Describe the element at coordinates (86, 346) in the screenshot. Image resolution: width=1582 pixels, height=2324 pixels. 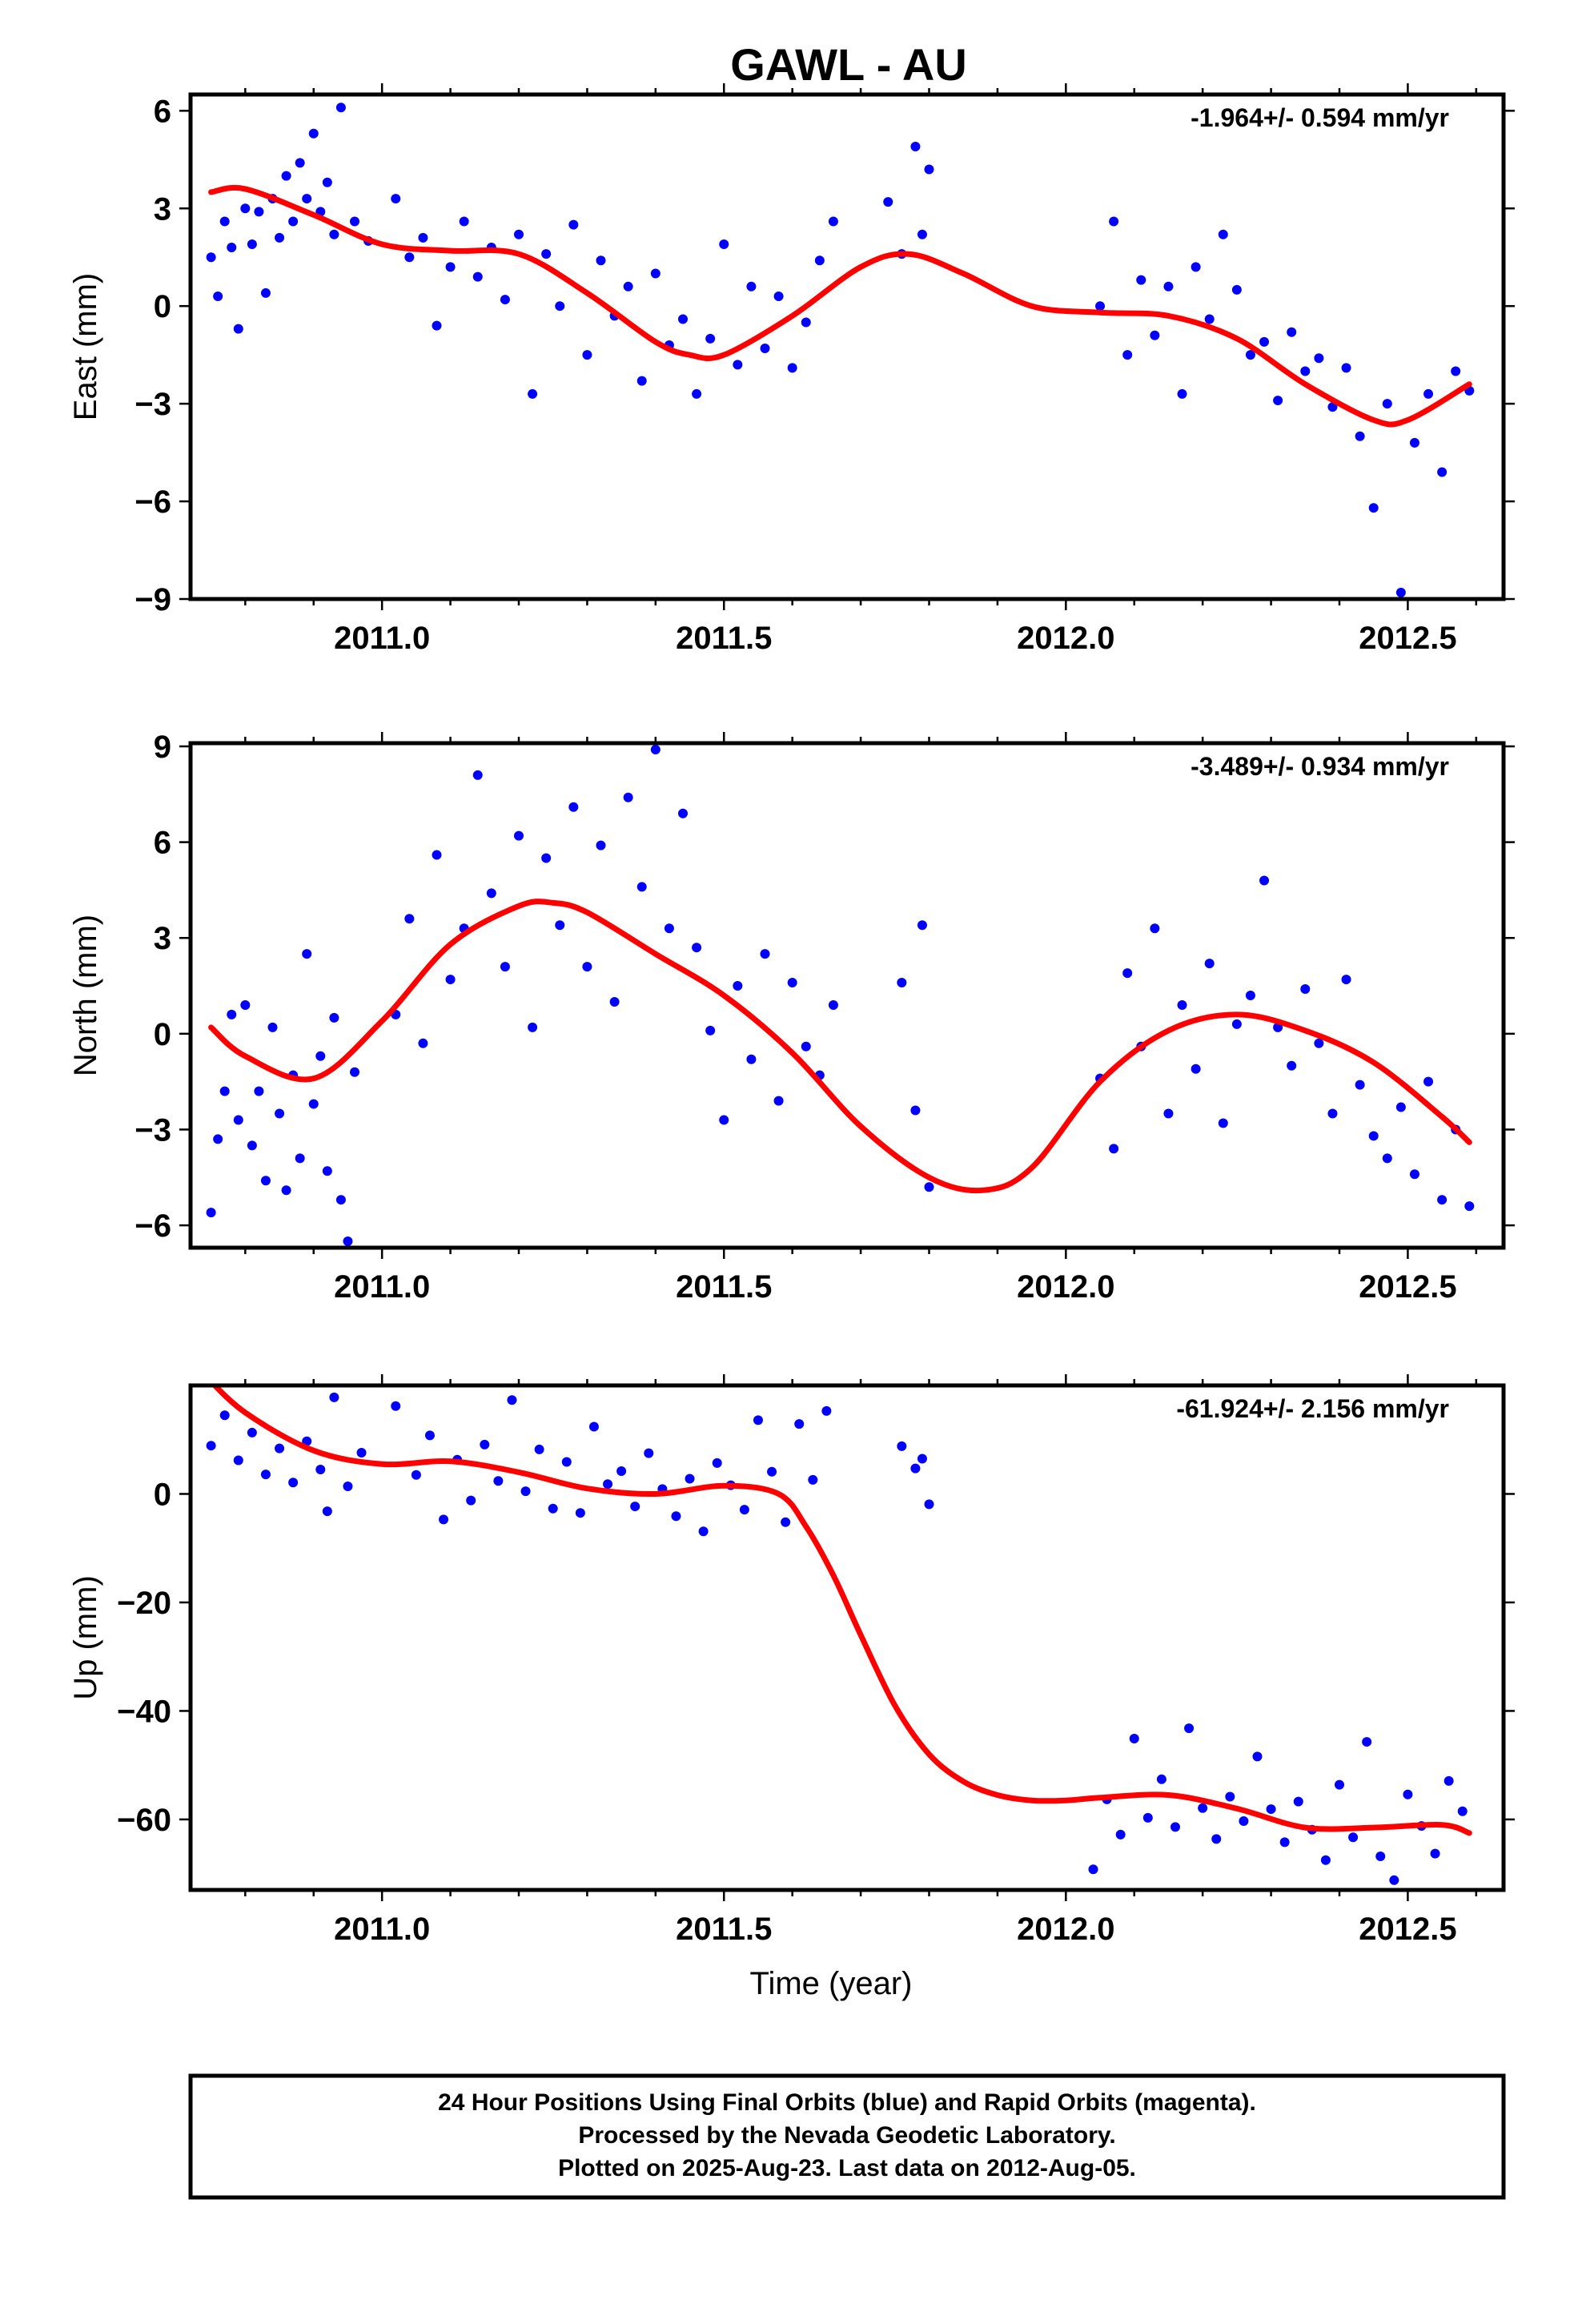
I see `y-axis-label: East (mm)` at that location.